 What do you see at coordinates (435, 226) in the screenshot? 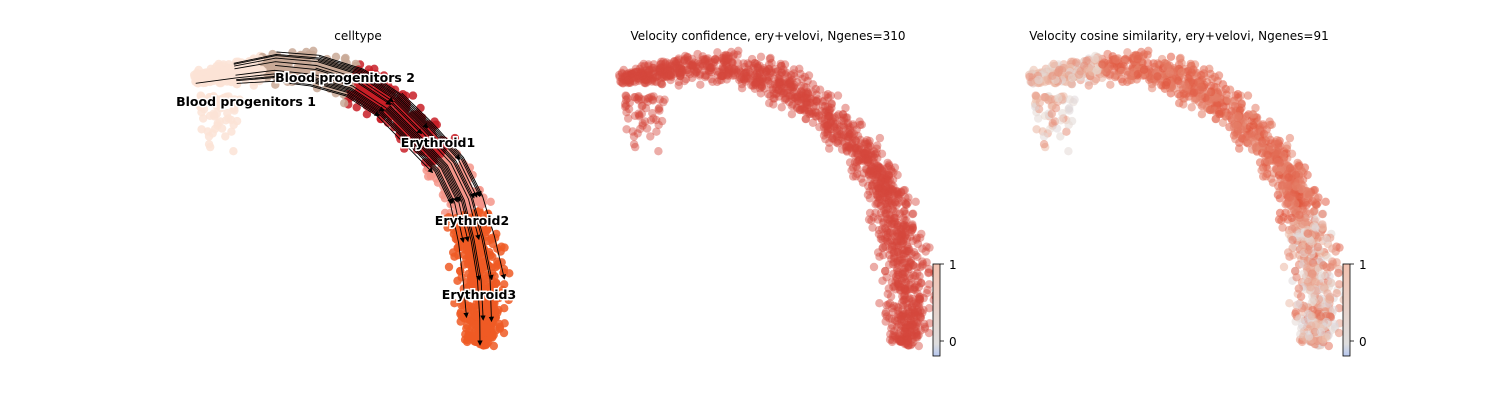
I see `streamline` at bounding box center [435, 226].